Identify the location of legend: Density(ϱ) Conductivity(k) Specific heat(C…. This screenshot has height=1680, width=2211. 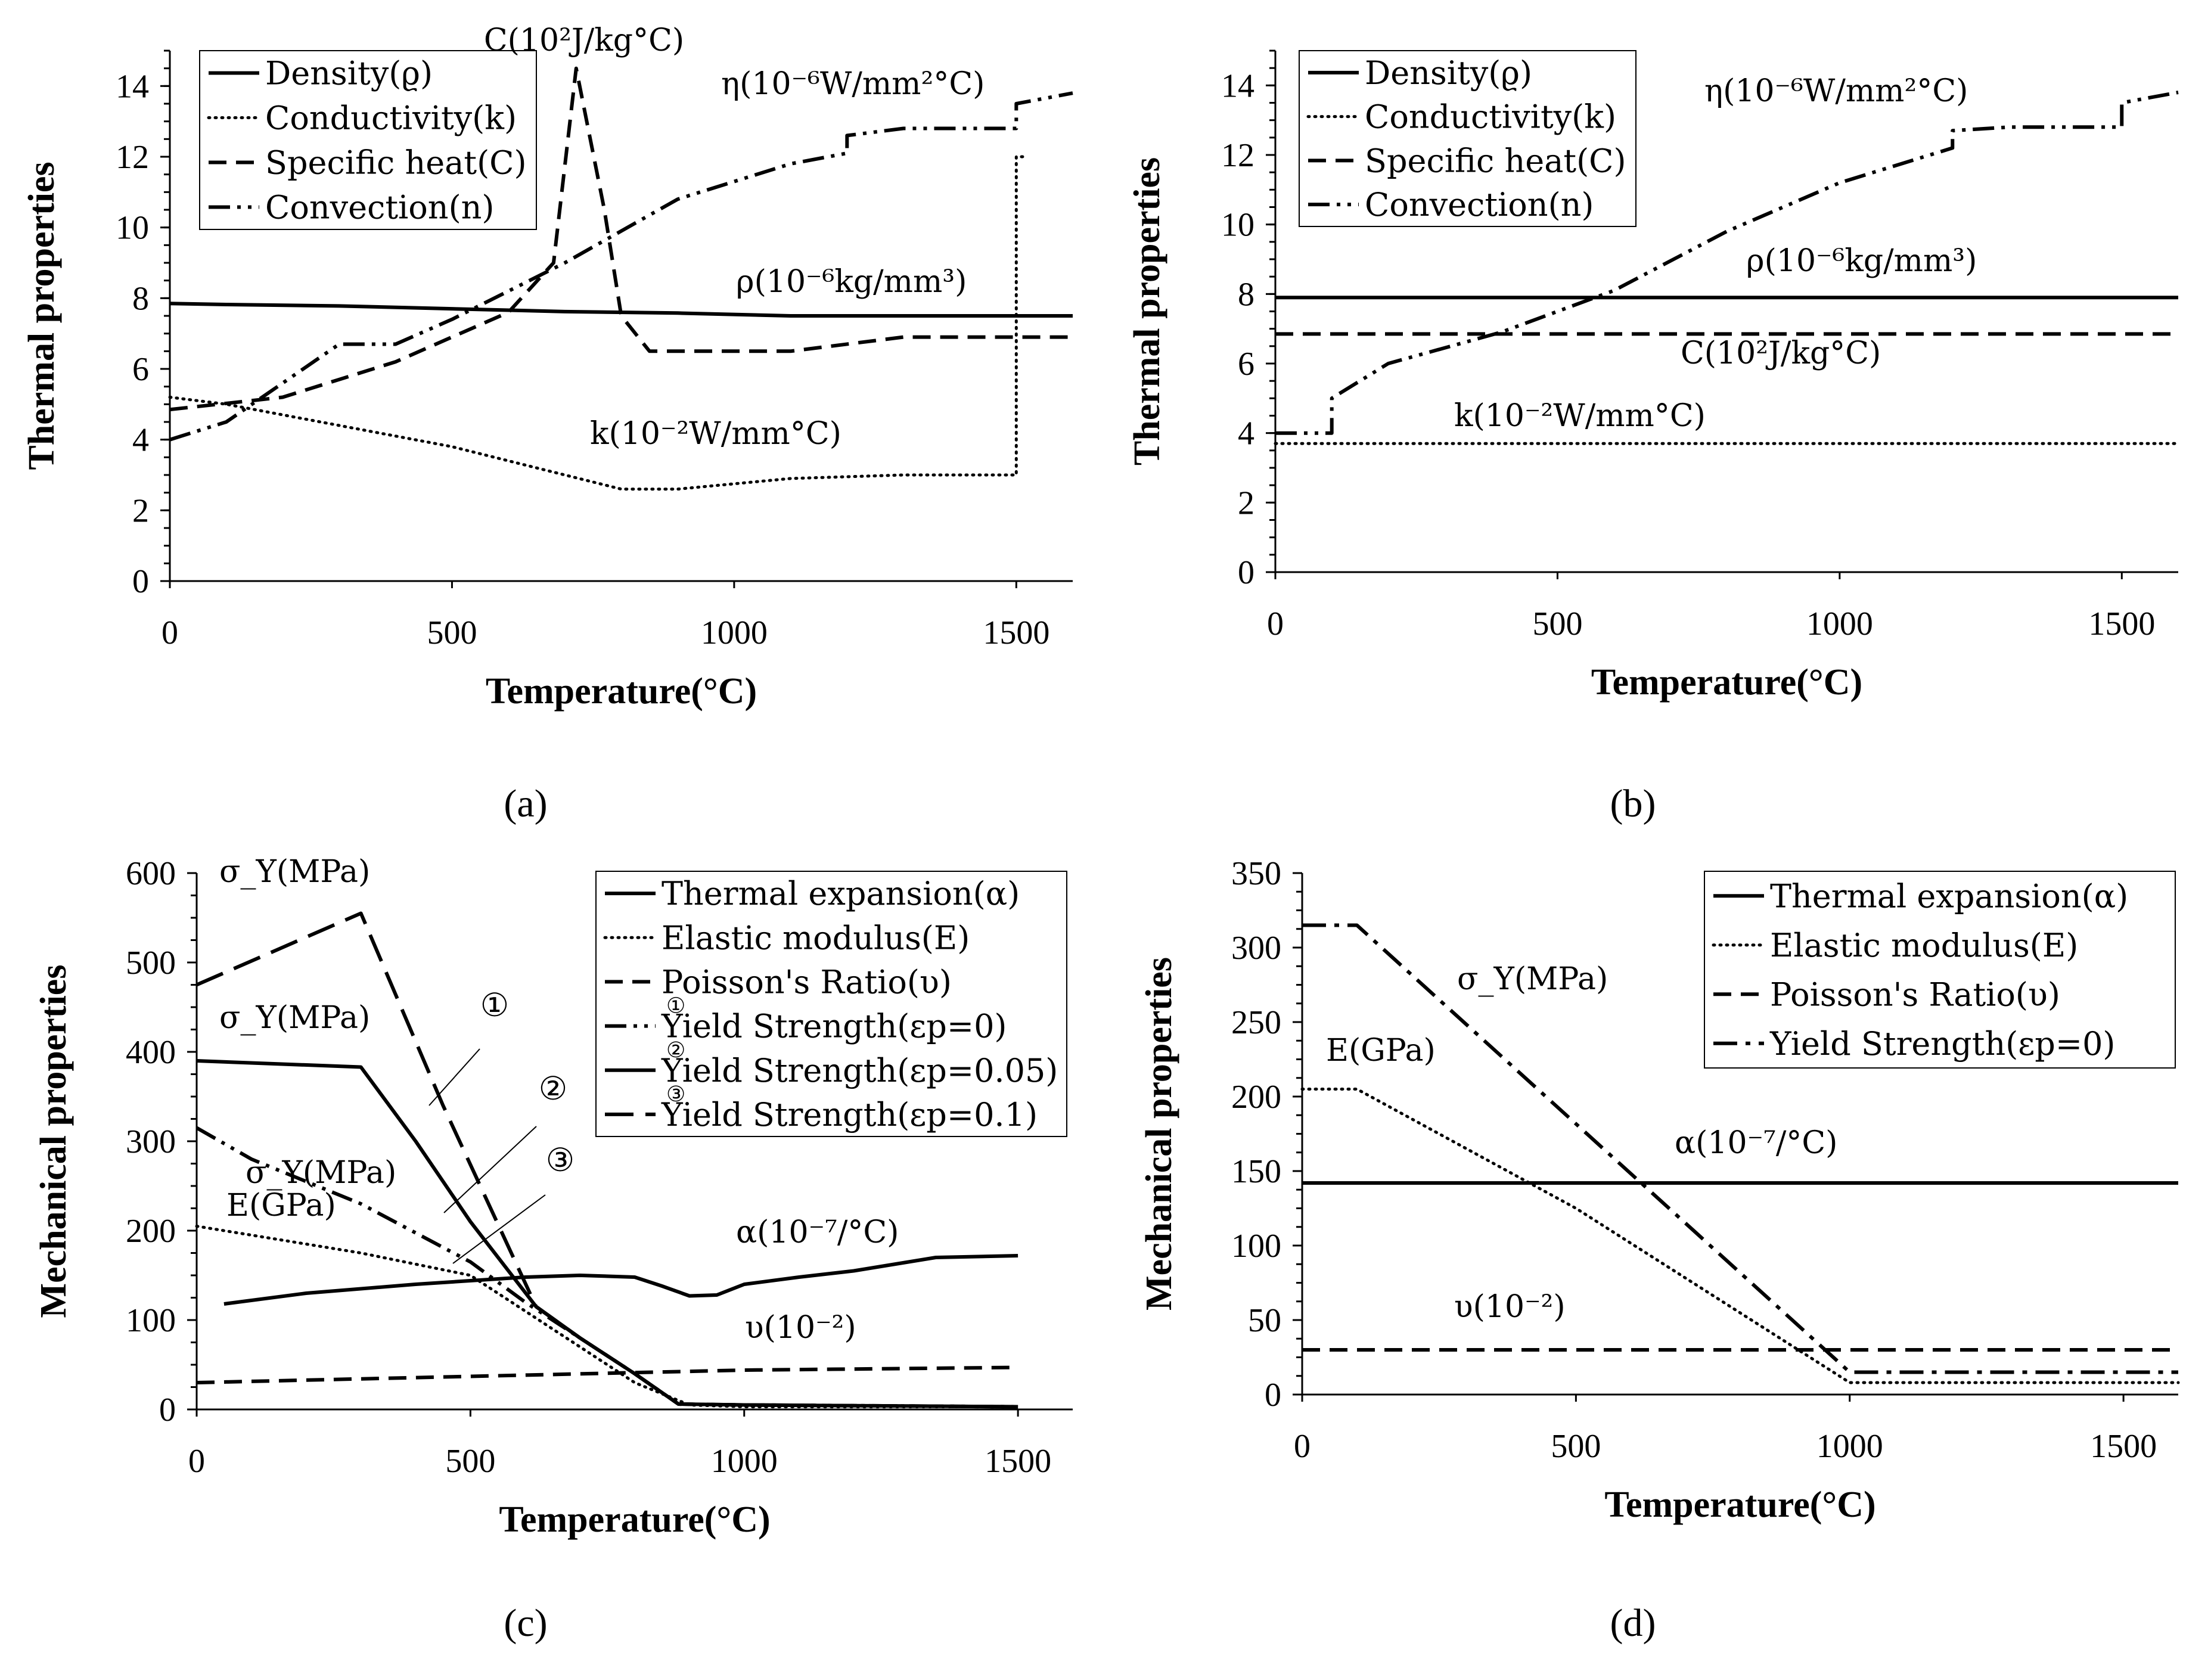
(368, 140).